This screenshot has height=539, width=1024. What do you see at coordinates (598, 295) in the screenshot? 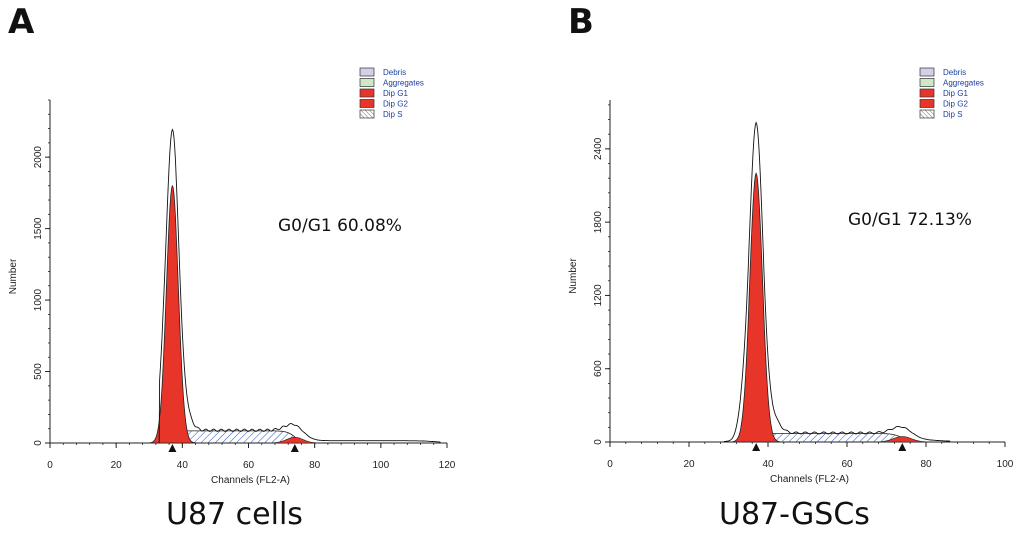
I see `y-tick-label: 1200` at bounding box center [598, 295].